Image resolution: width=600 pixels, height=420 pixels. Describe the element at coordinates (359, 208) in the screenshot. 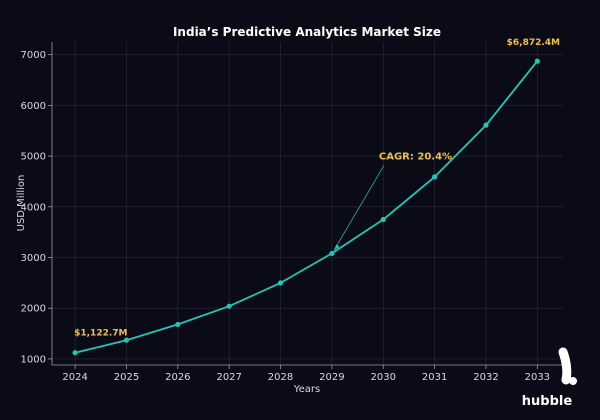

I see `cagr-arrow` at that location.